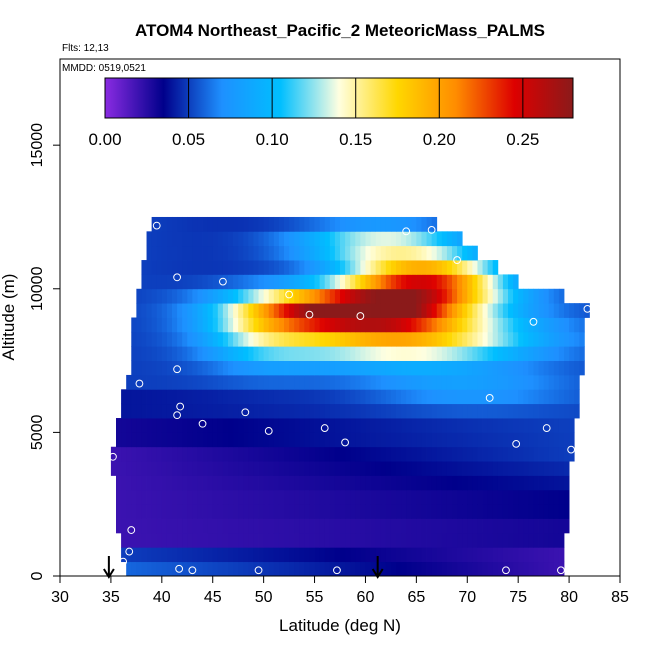 The width and height of the screenshot is (650, 650). Describe the element at coordinates (366, 597) in the screenshot. I see `x-tick-label: 60` at that location.